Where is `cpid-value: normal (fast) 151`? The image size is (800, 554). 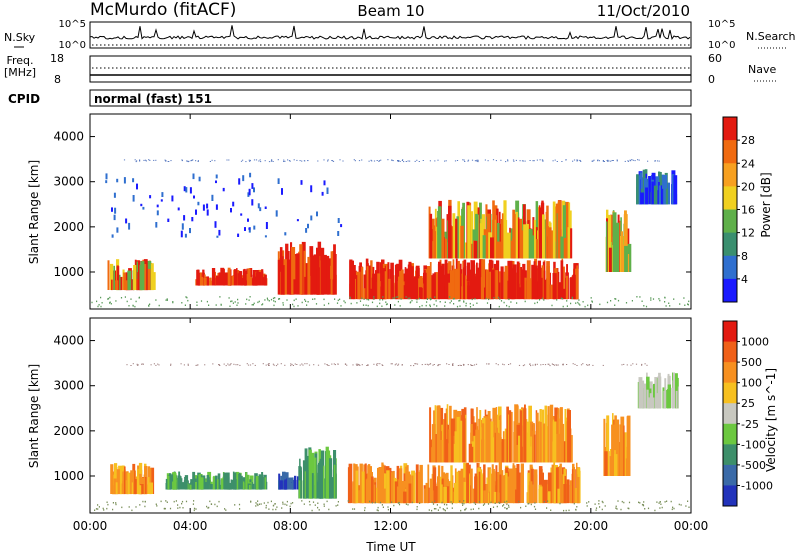 cpid-value: normal (fast) 151 is located at coordinates (153, 99).